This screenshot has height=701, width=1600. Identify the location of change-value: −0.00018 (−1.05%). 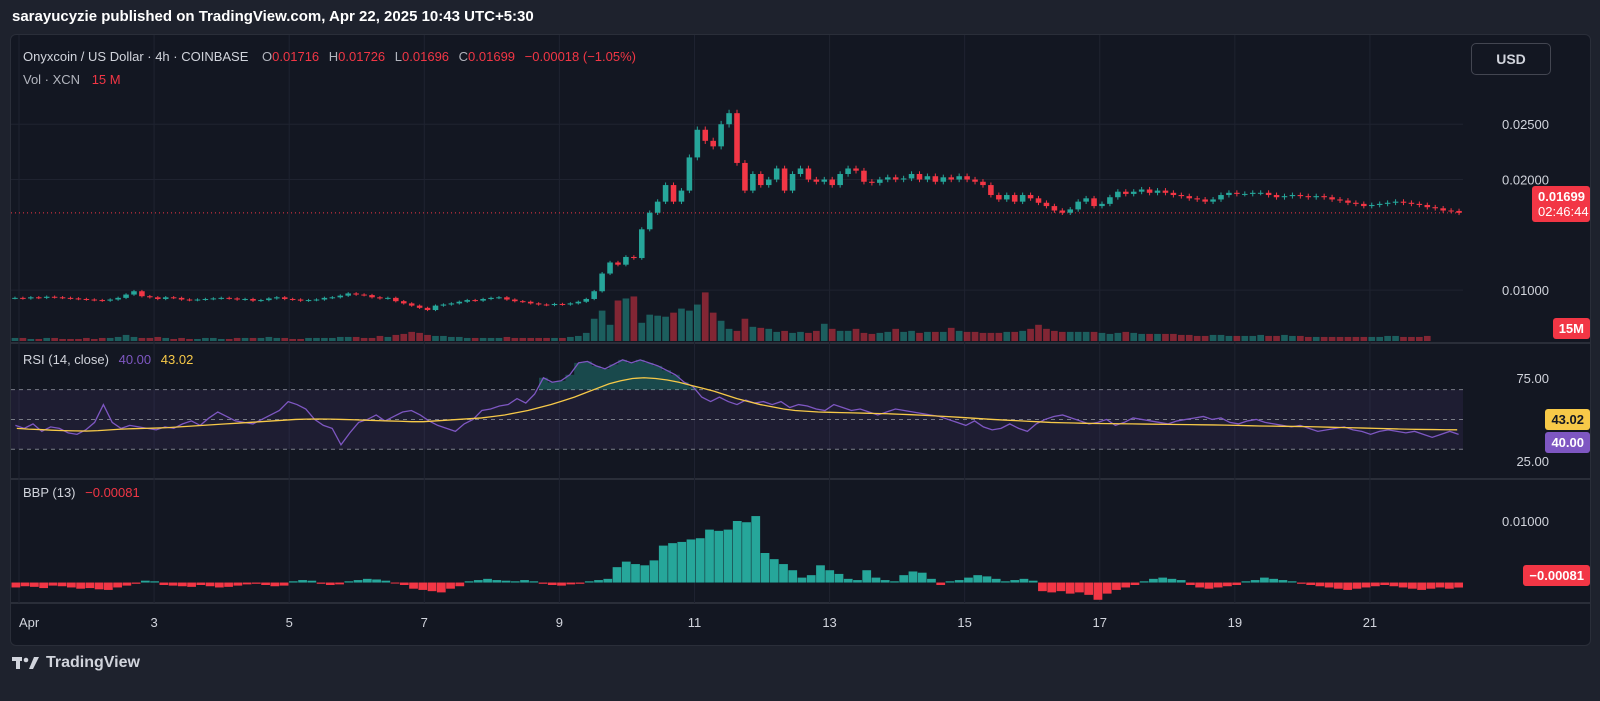
(580, 56).